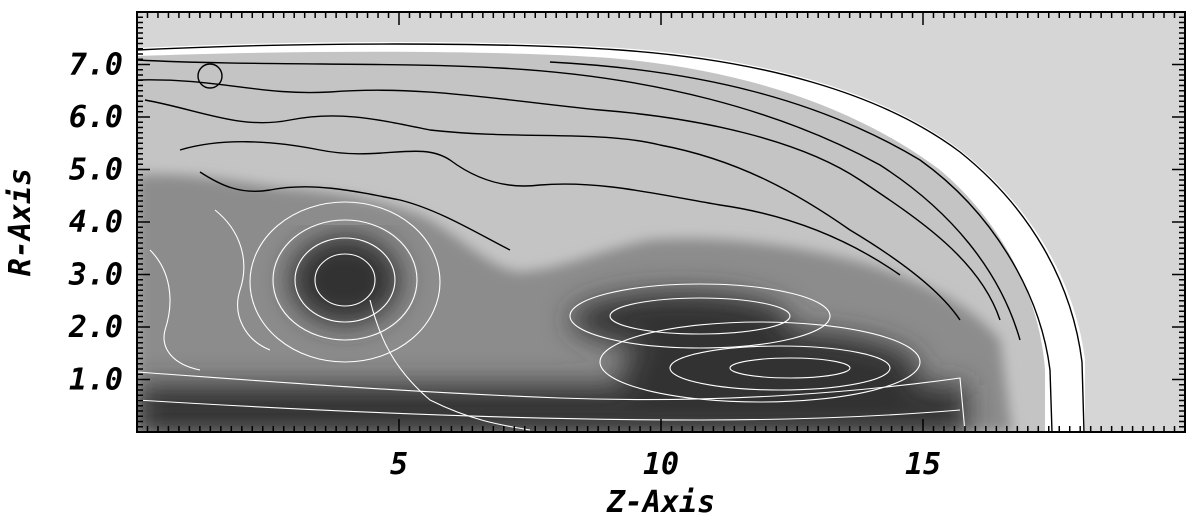 The height and width of the screenshot is (517, 1200). What do you see at coordinates (96, 170) in the screenshot?
I see `y-tick-label: 5.0` at bounding box center [96, 170].